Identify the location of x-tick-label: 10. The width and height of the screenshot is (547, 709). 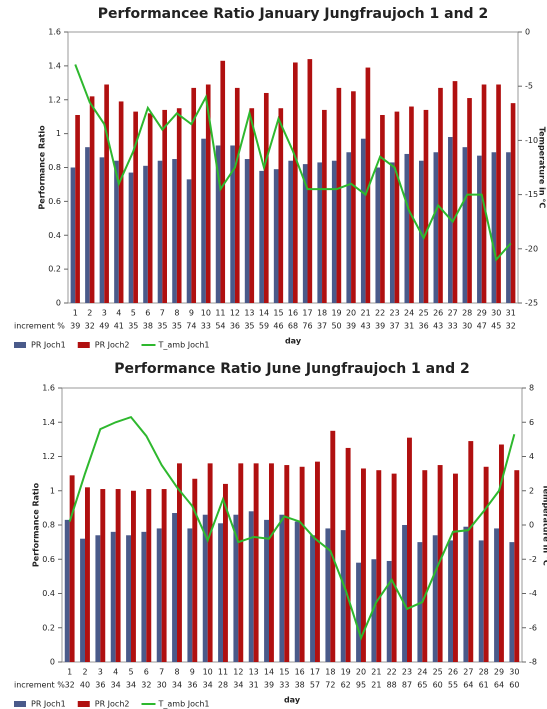
(208, 672).